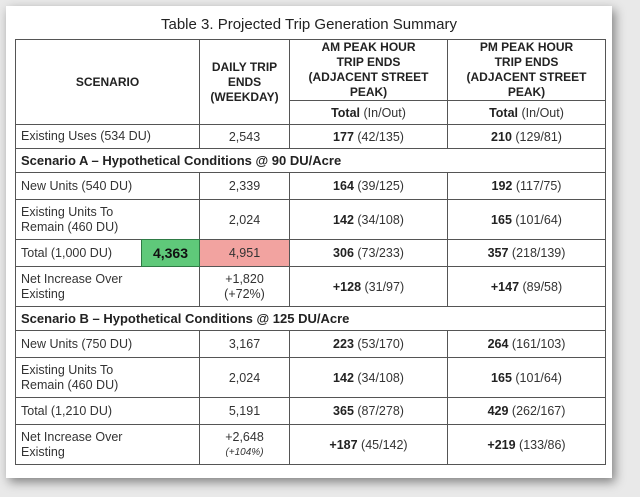 The image size is (640, 497). What do you see at coordinates (244, 253) in the screenshot?
I see `highlight-red-value: 4,951` at bounding box center [244, 253].